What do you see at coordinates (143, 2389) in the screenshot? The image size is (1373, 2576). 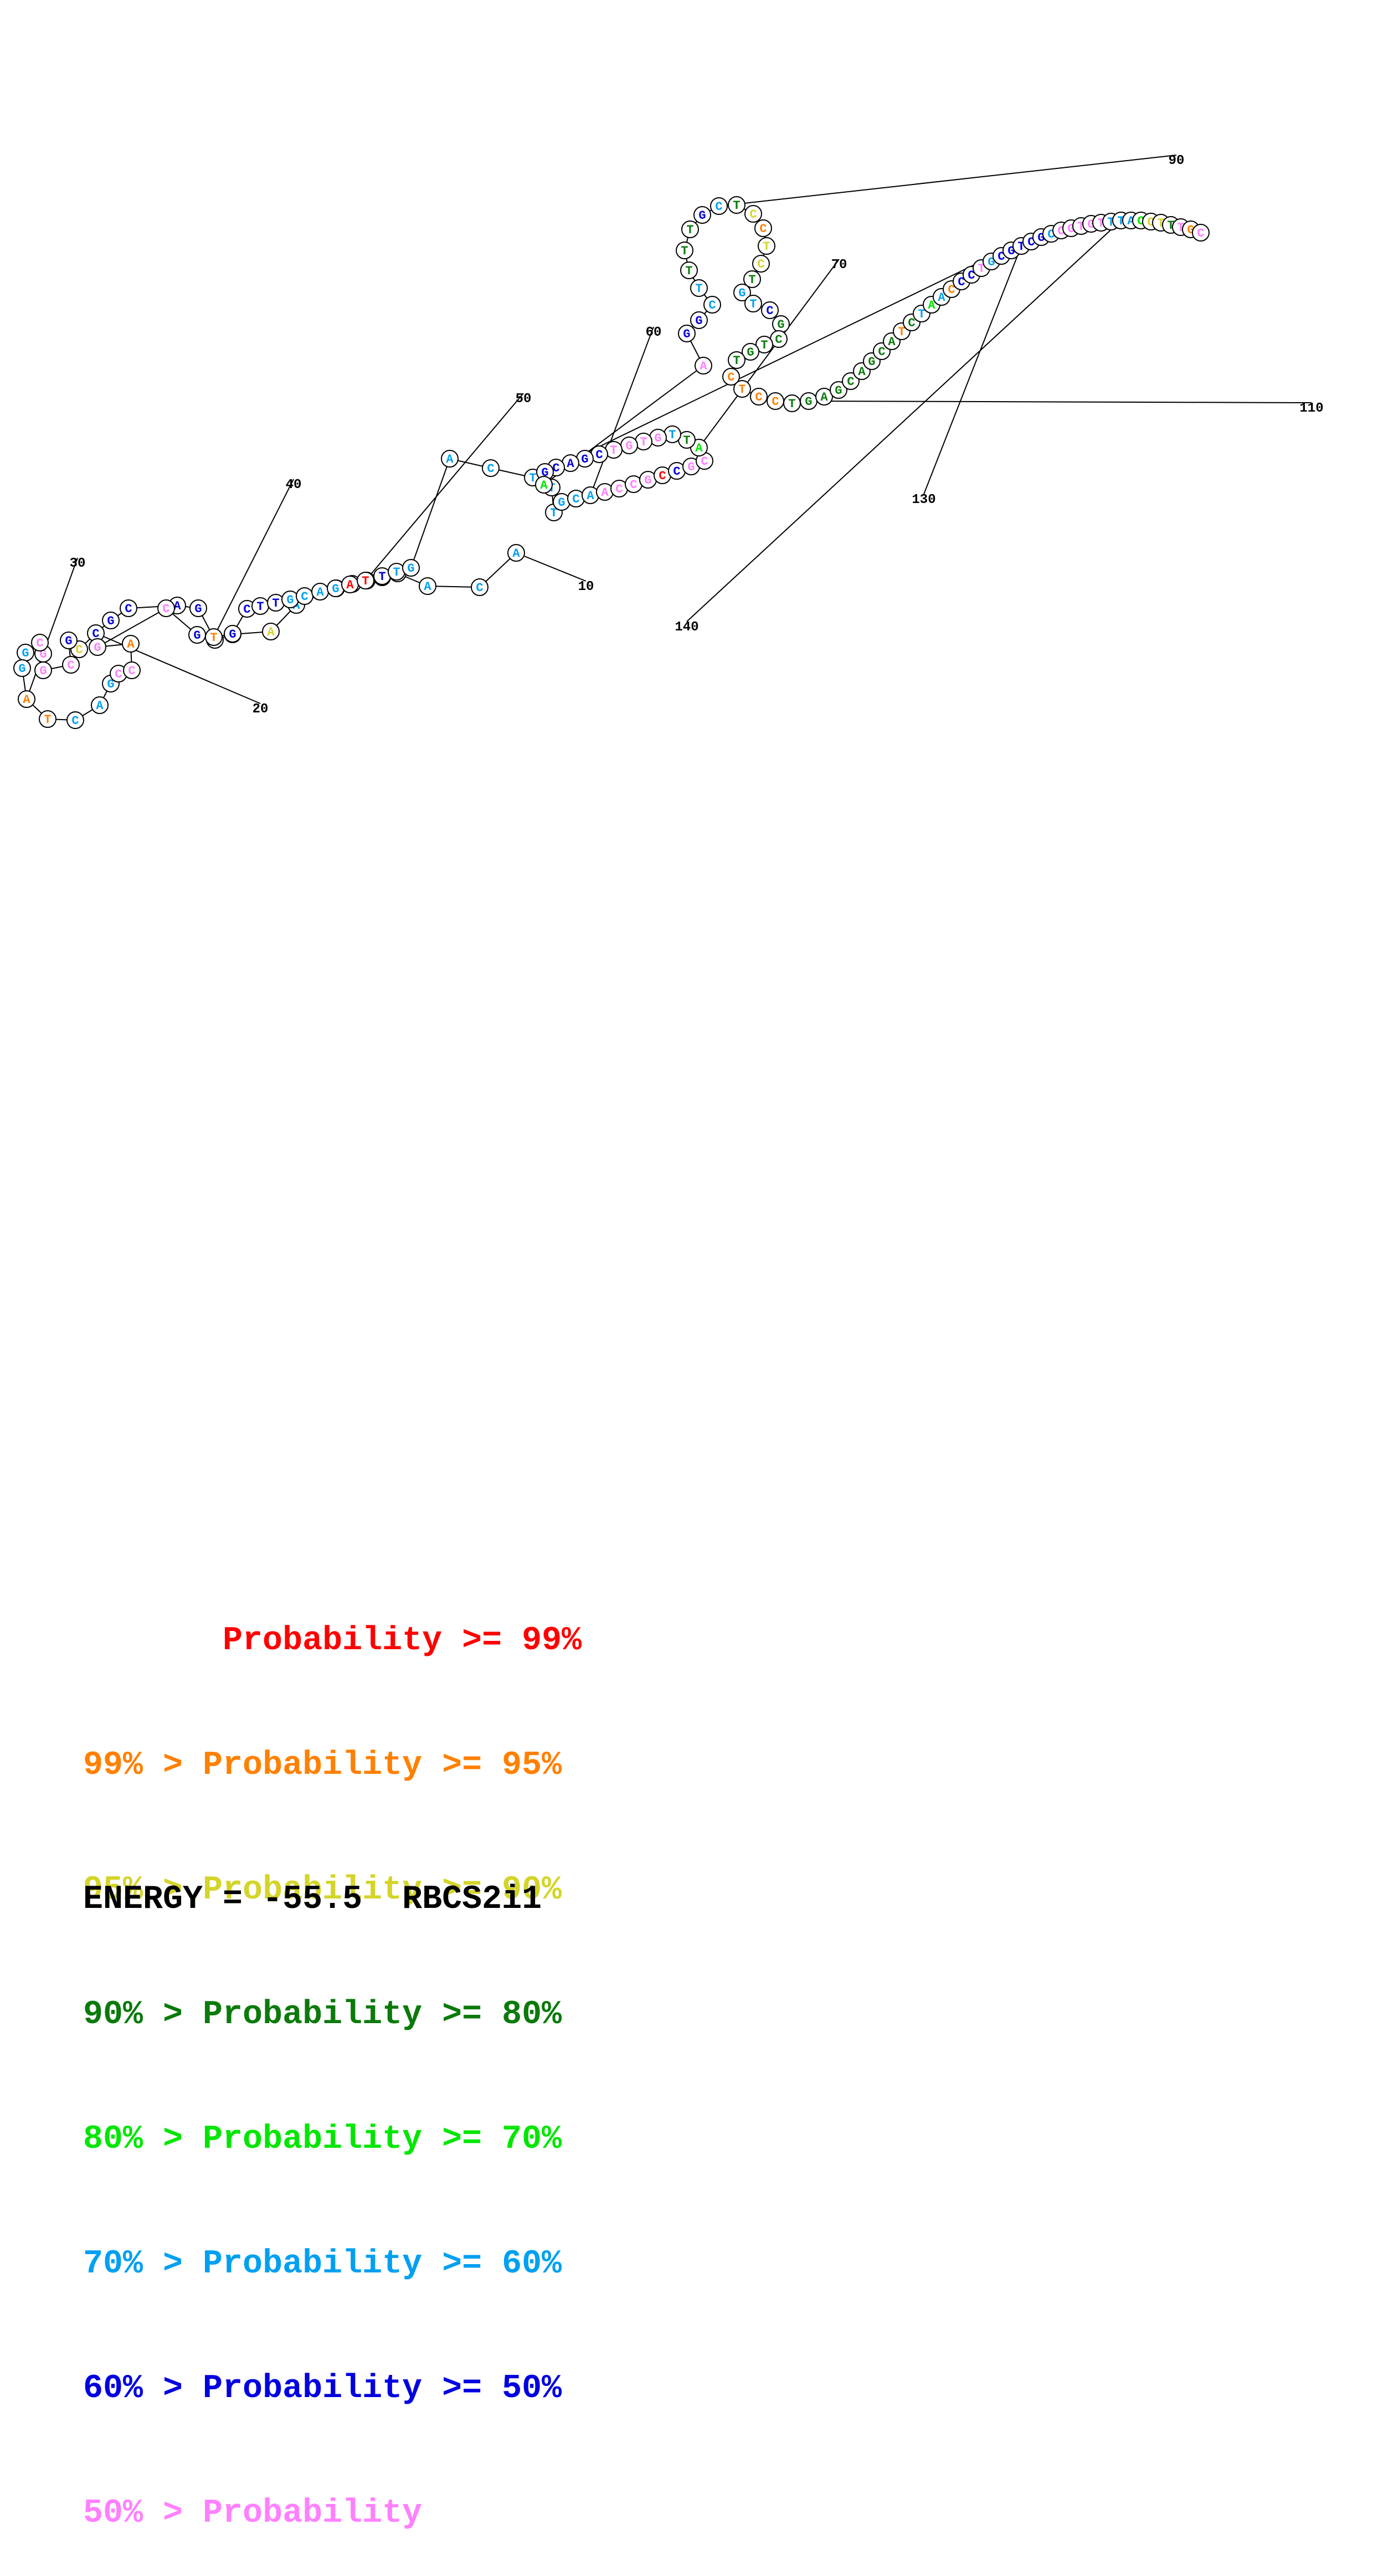 I see `legend-prefix: 60% >` at bounding box center [143, 2389].